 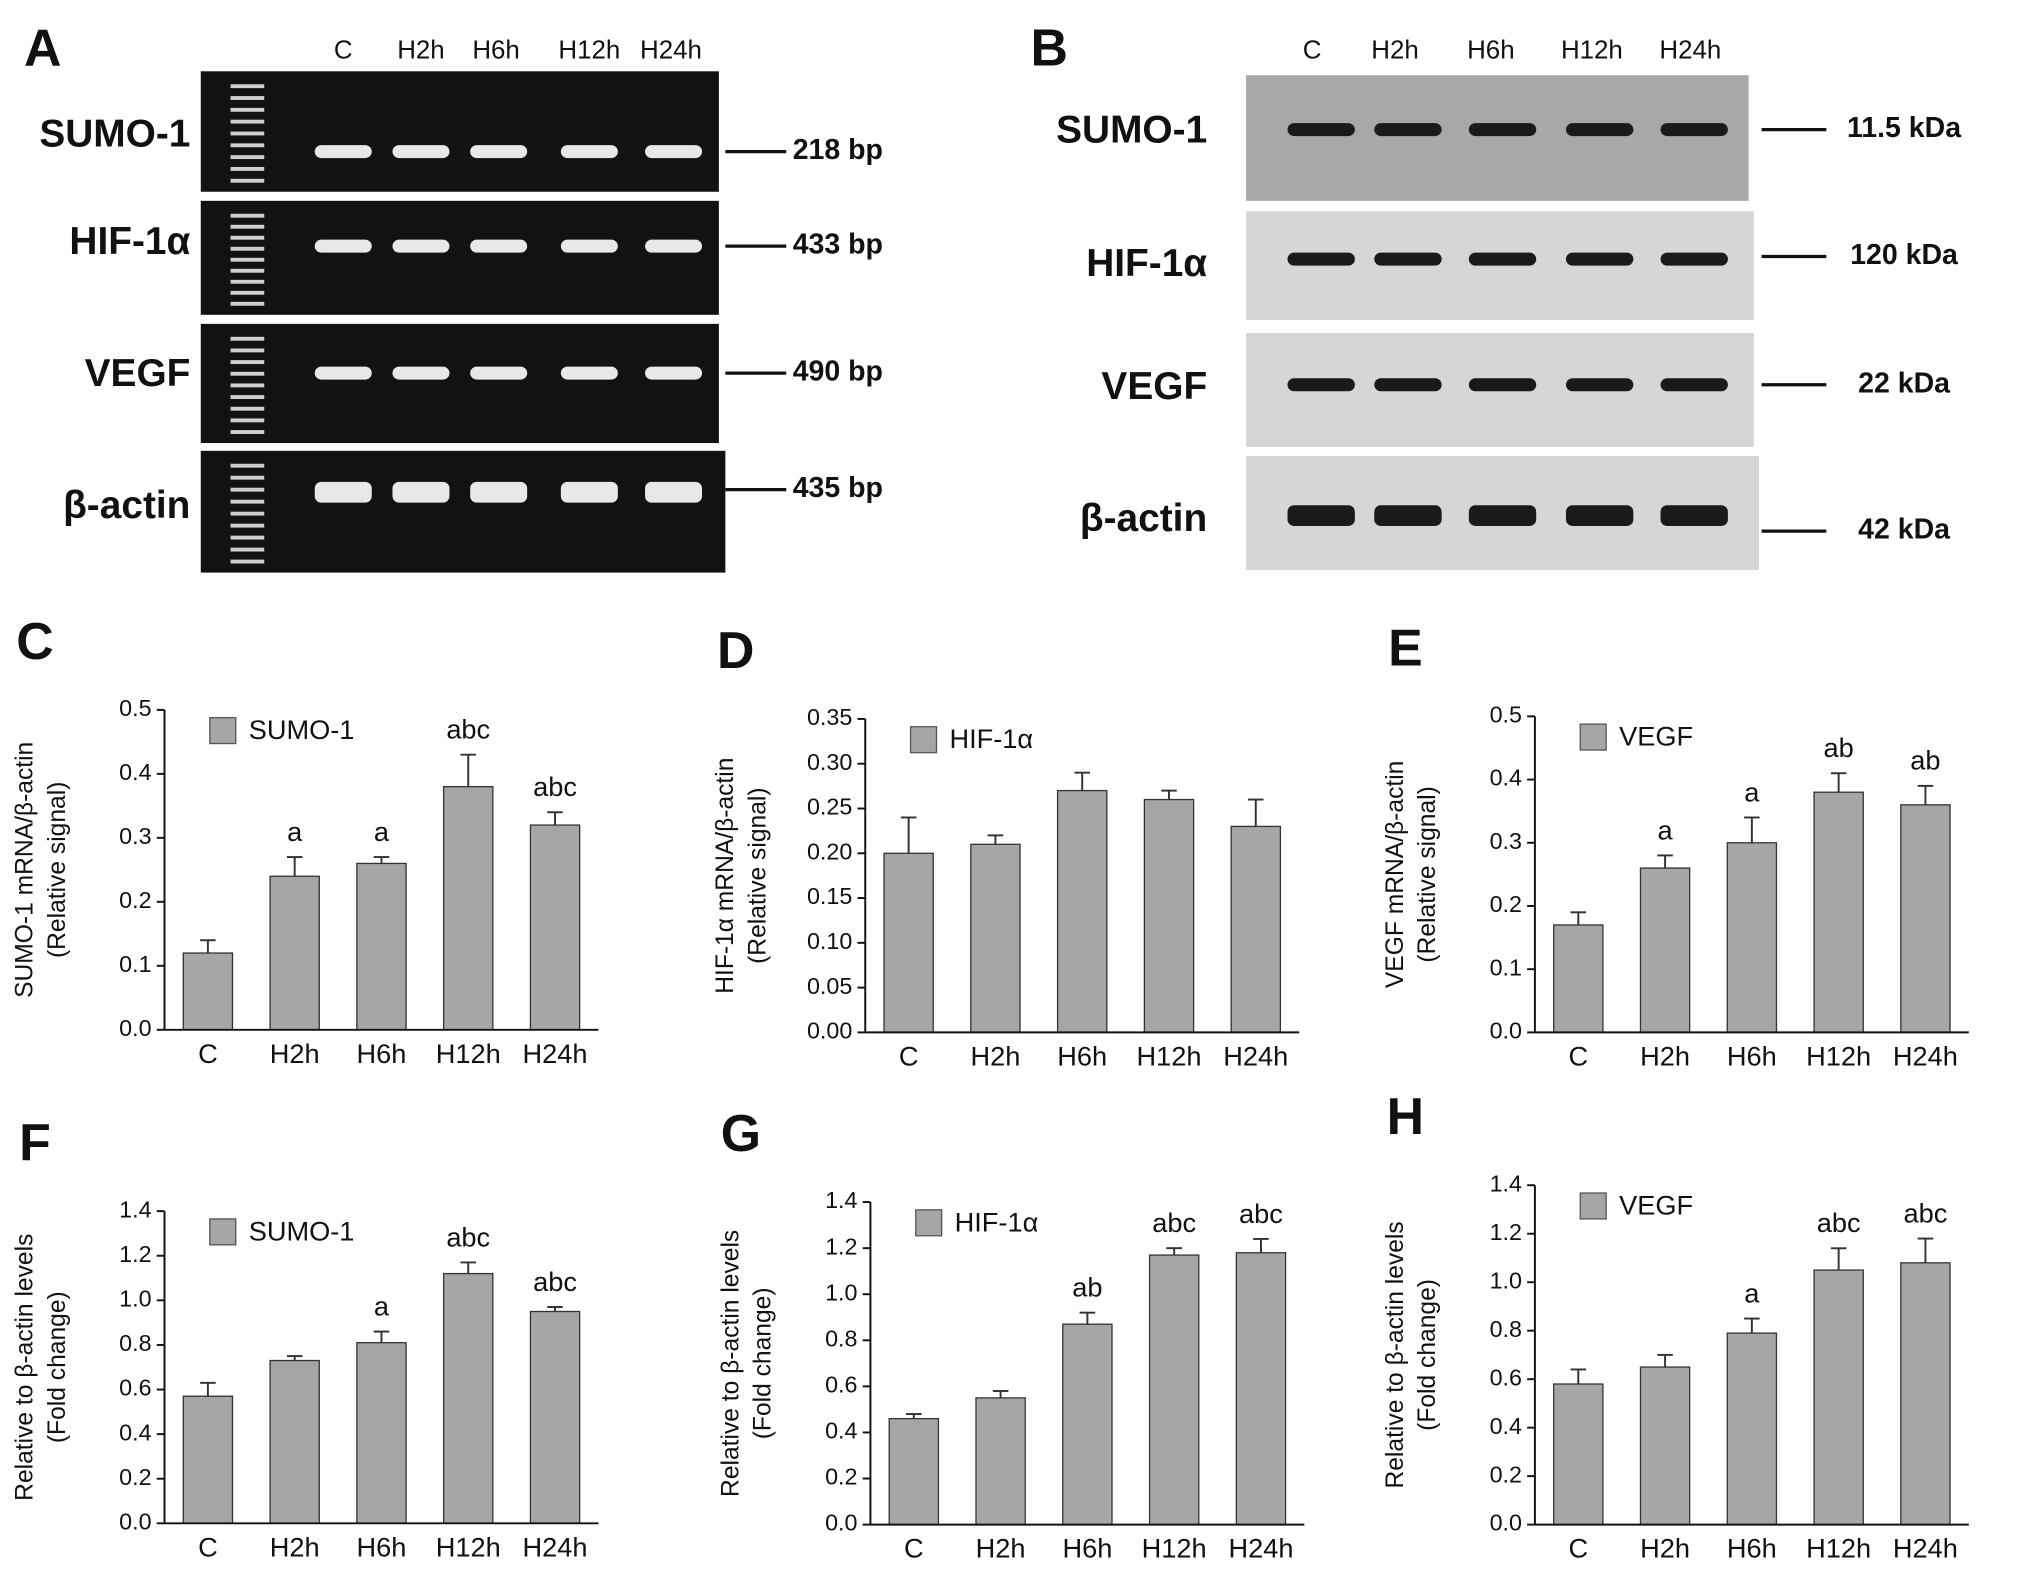 I want to click on y-axis-label: Relative to β-actin levels, so click(x=1395, y=1354).